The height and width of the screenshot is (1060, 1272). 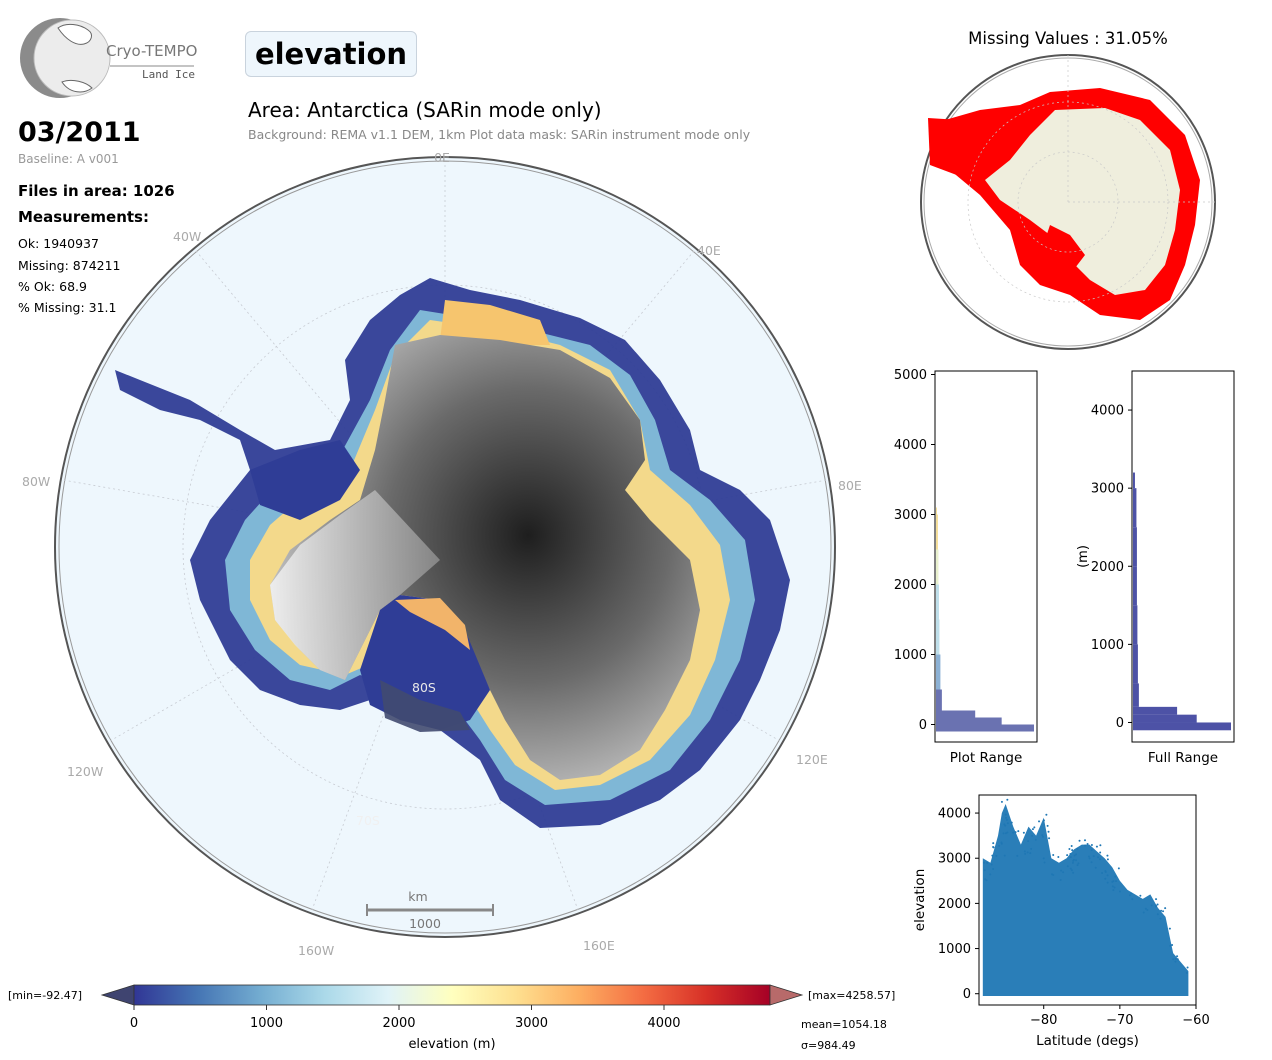 What do you see at coordinates (812, 759) in the screenshot?
I see `lon-label-120e: 120E` at bounding box center [812, 759].